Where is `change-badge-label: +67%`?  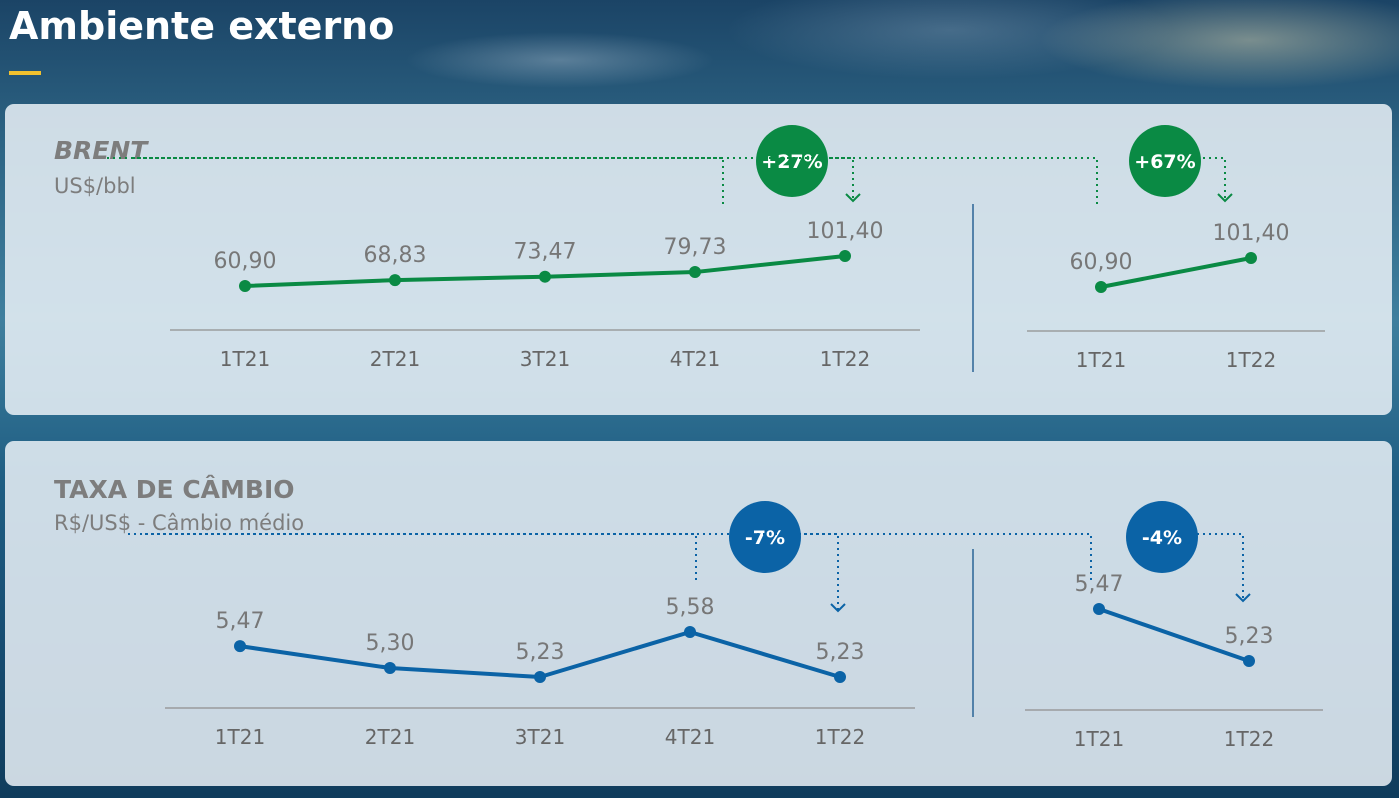
change-badge-label: +67% is located at coordinates (1164, 162).